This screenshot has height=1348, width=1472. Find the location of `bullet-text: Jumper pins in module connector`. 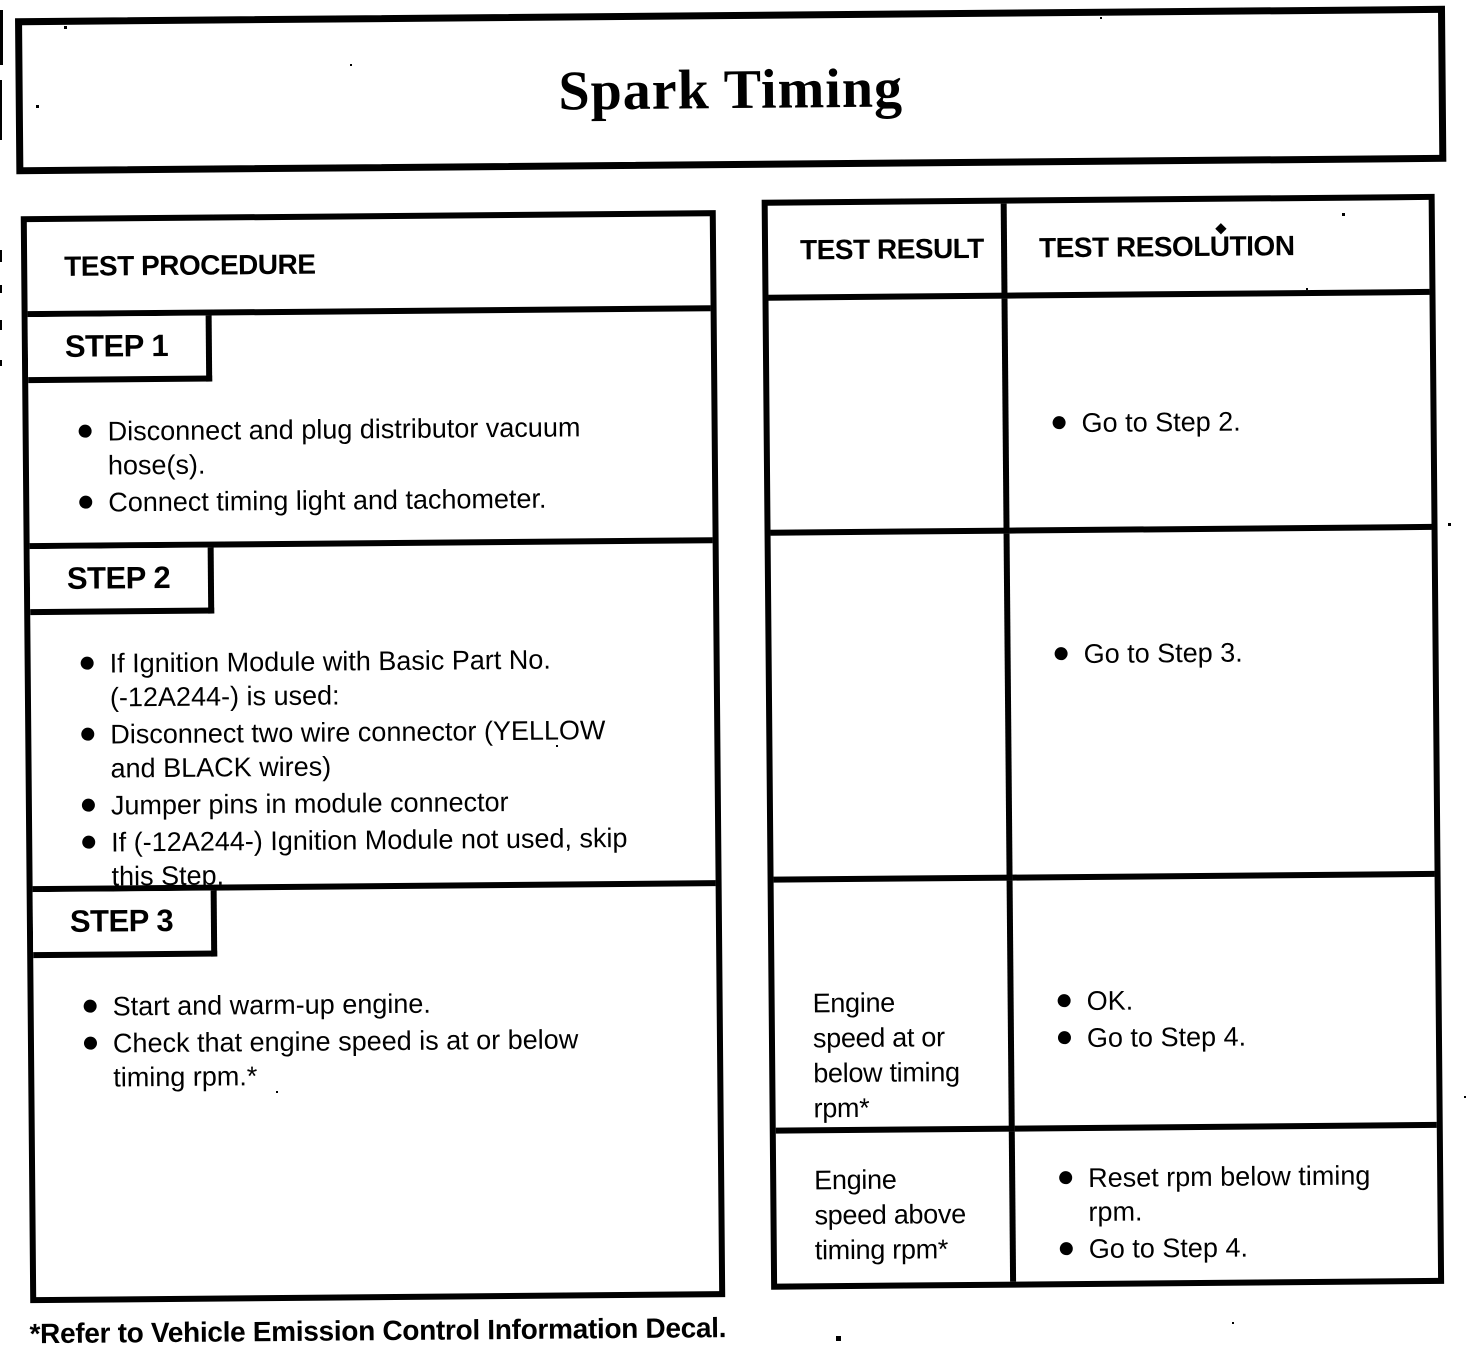

bullet-text: Jumper pins in module connector is located at coordinates (309, 803).